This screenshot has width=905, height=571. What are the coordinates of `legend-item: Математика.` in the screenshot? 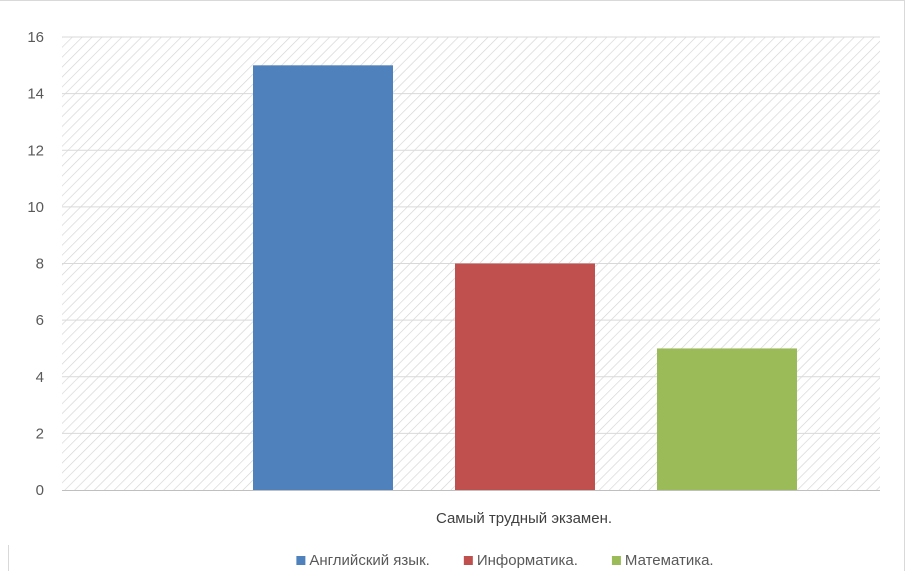 It's located at (662, 560).